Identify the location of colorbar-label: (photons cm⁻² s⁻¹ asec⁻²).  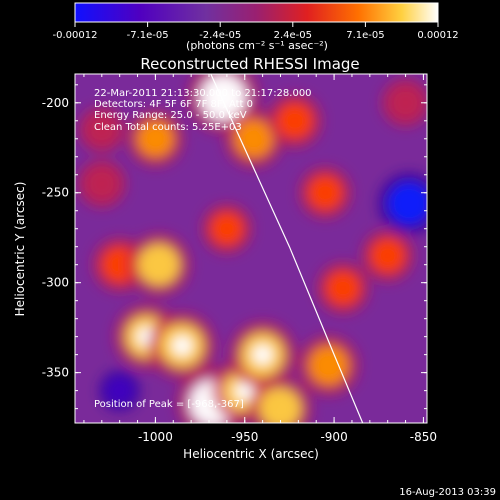
(257, 45).